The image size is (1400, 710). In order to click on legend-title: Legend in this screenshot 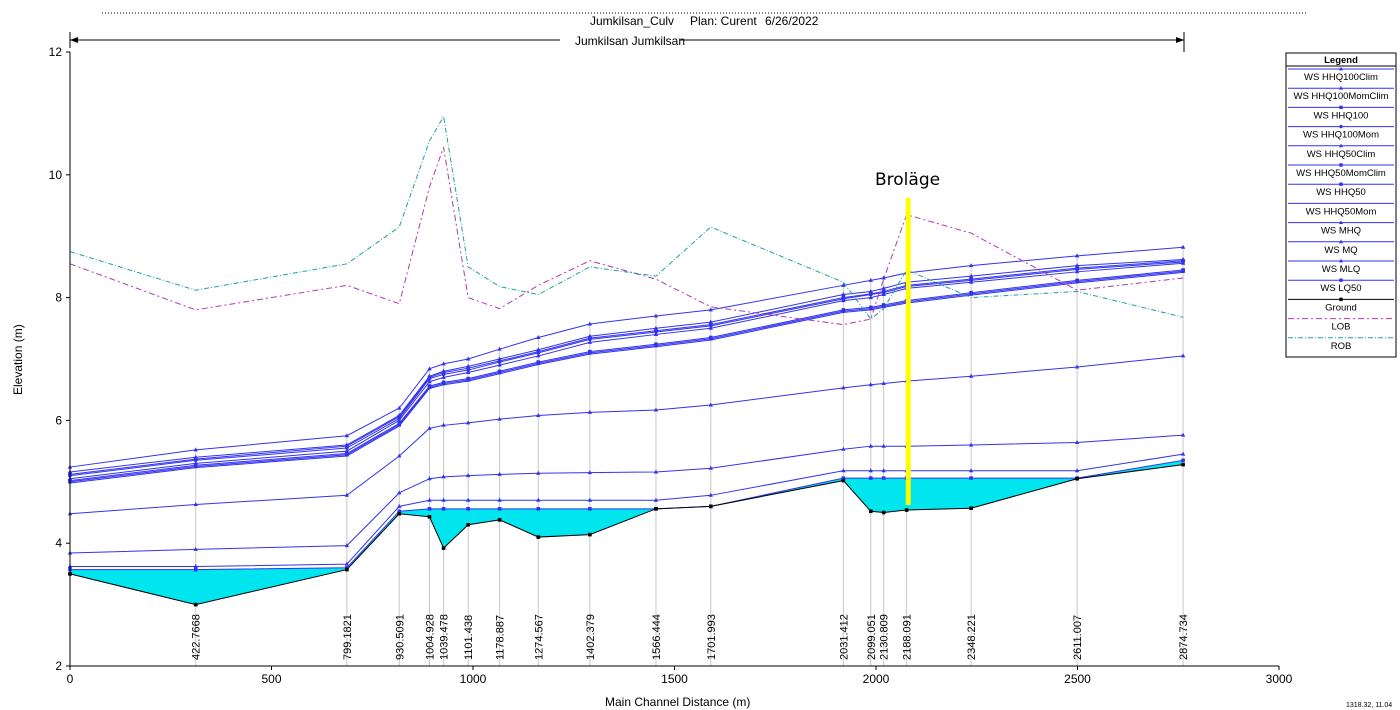, I will do `click(1341, 60)`.